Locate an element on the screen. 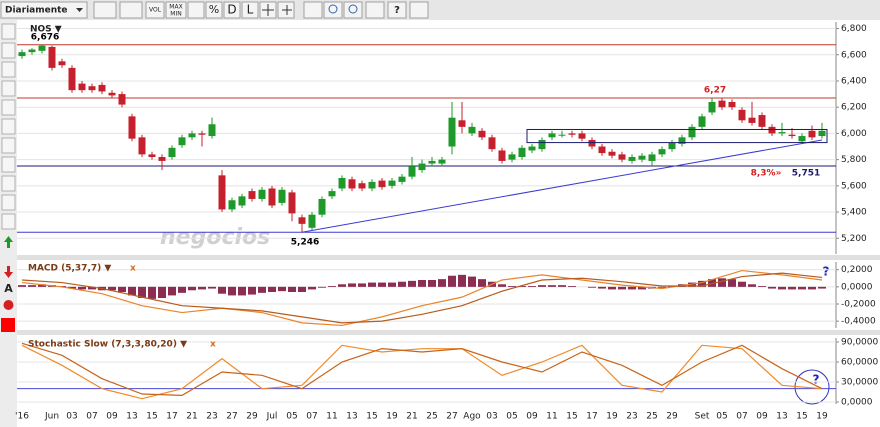 Image resolution: width=880 pixels, height=427 pixels. up-arrow-tool is located at coordinates (8, 242).